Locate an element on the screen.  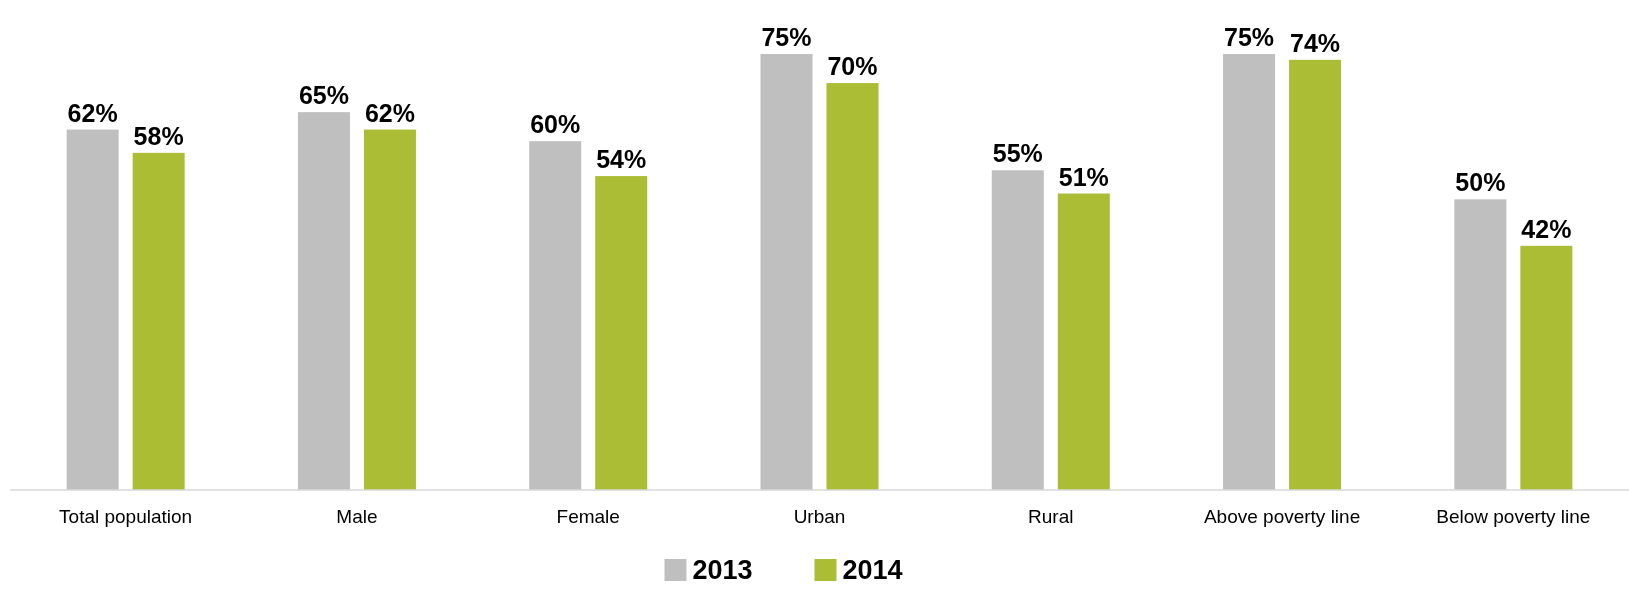
x-tick-label: Rural is located at coordinates (1051, 516).